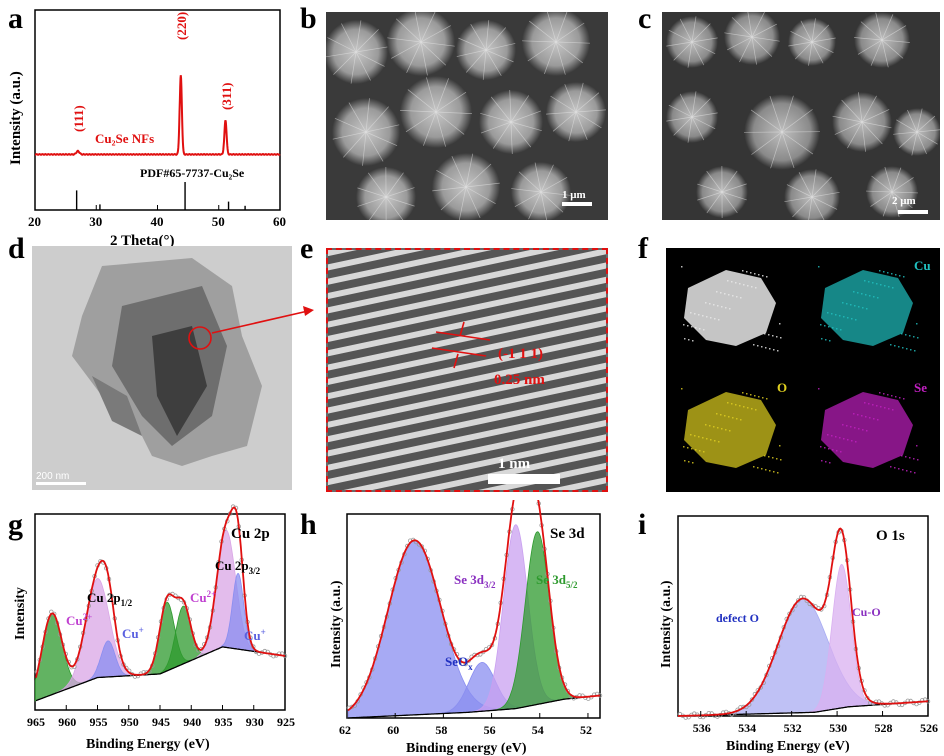 This screenshot has width=944, height=756. Describe the element at coordinates (752, 699) in the screenshot. I see `raw-point` at that location.